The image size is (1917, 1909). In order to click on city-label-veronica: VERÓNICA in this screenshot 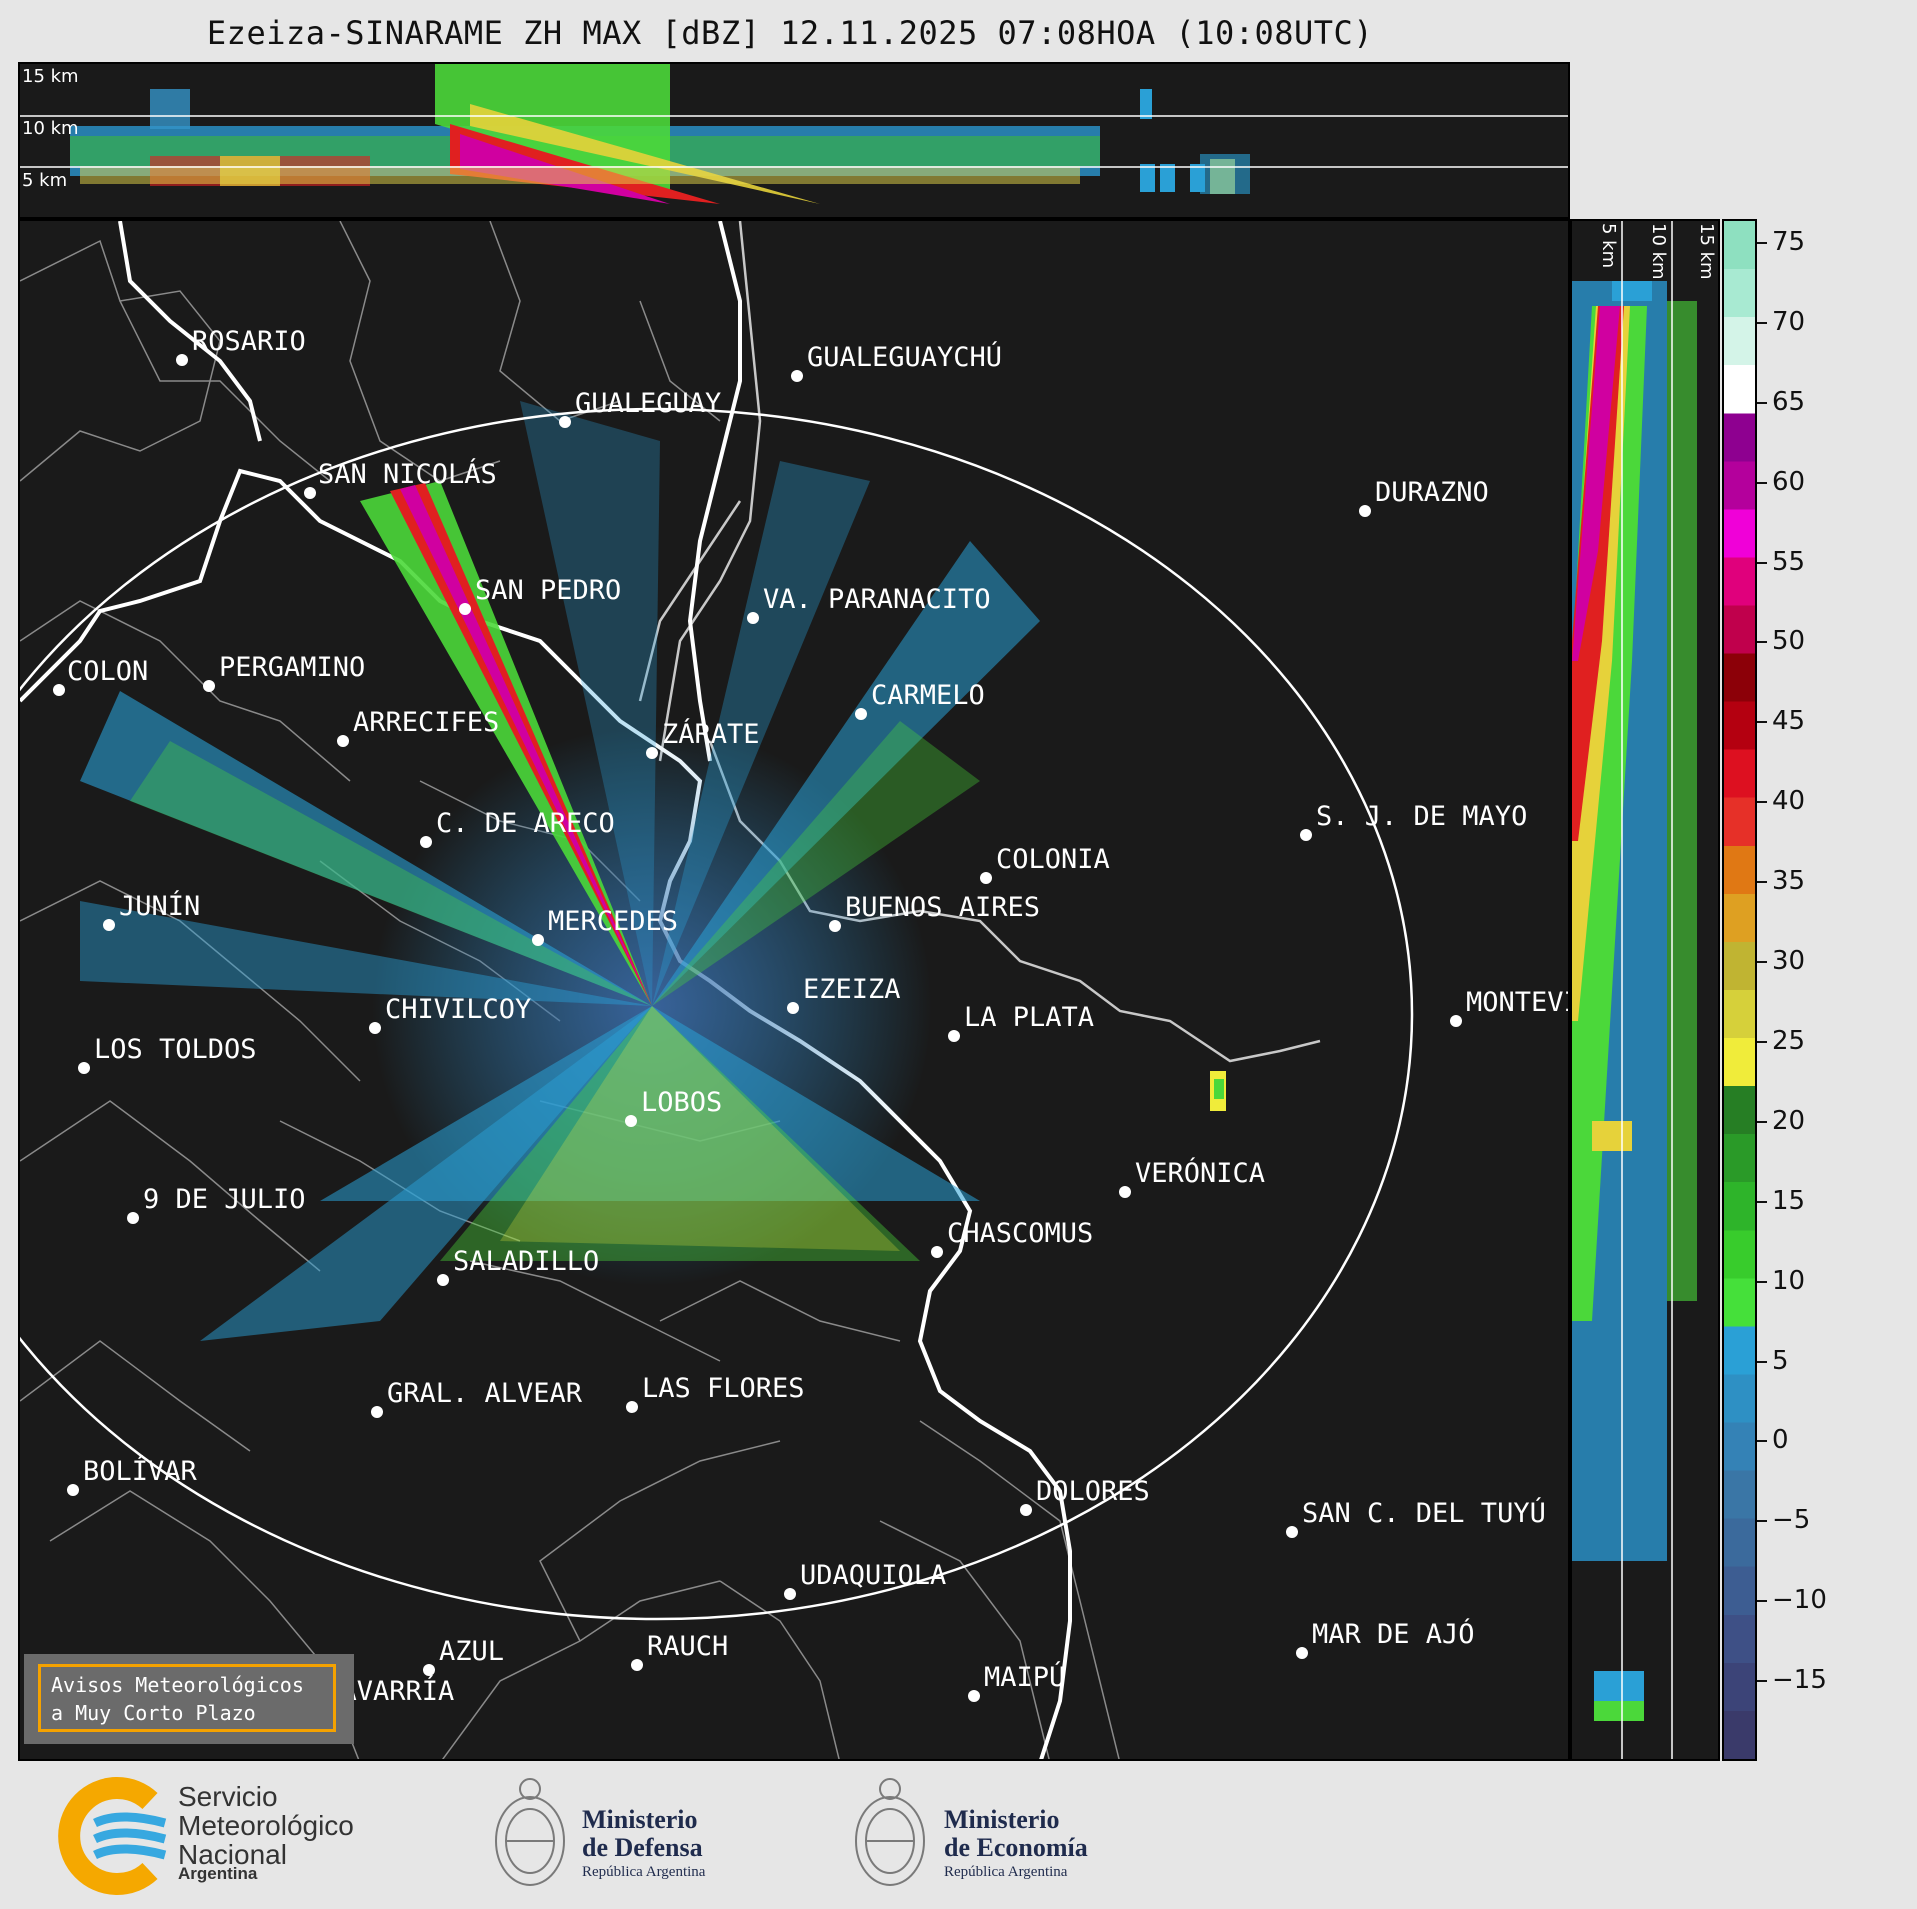, I will do `click(1200, 1173)`.